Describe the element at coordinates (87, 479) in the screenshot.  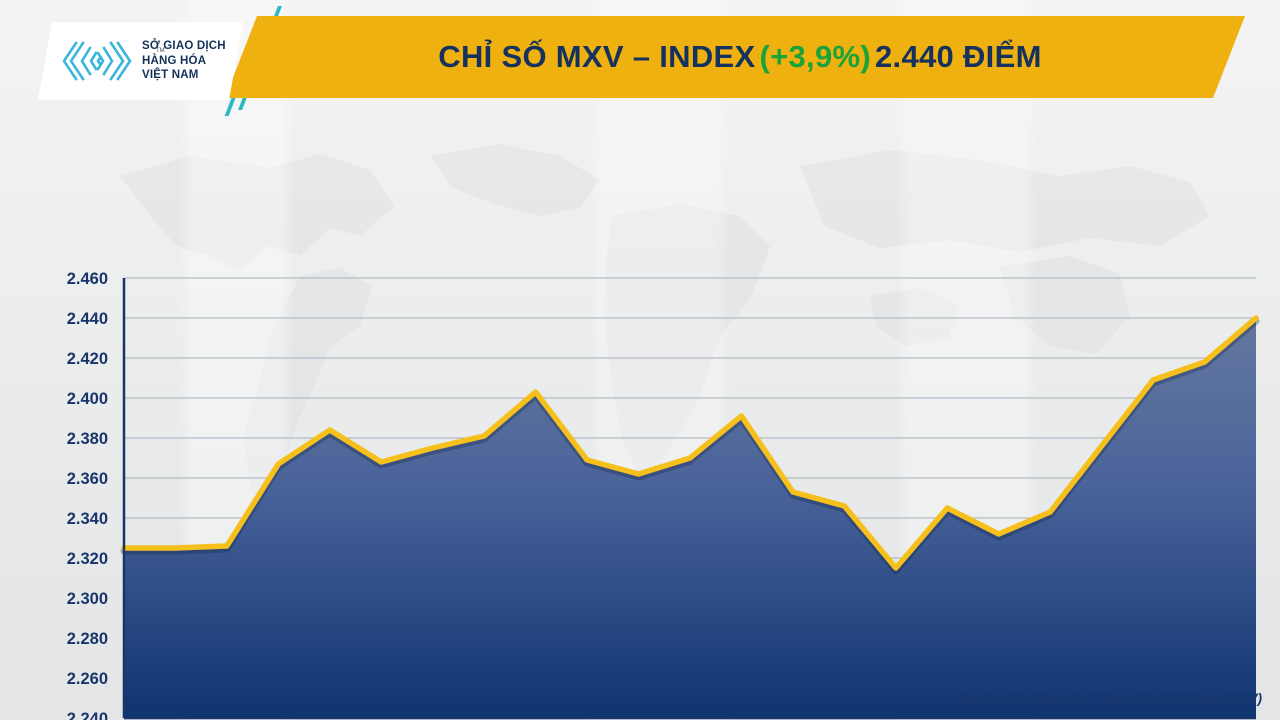
I see `y-axis-tick-label: 2.360` at that location.